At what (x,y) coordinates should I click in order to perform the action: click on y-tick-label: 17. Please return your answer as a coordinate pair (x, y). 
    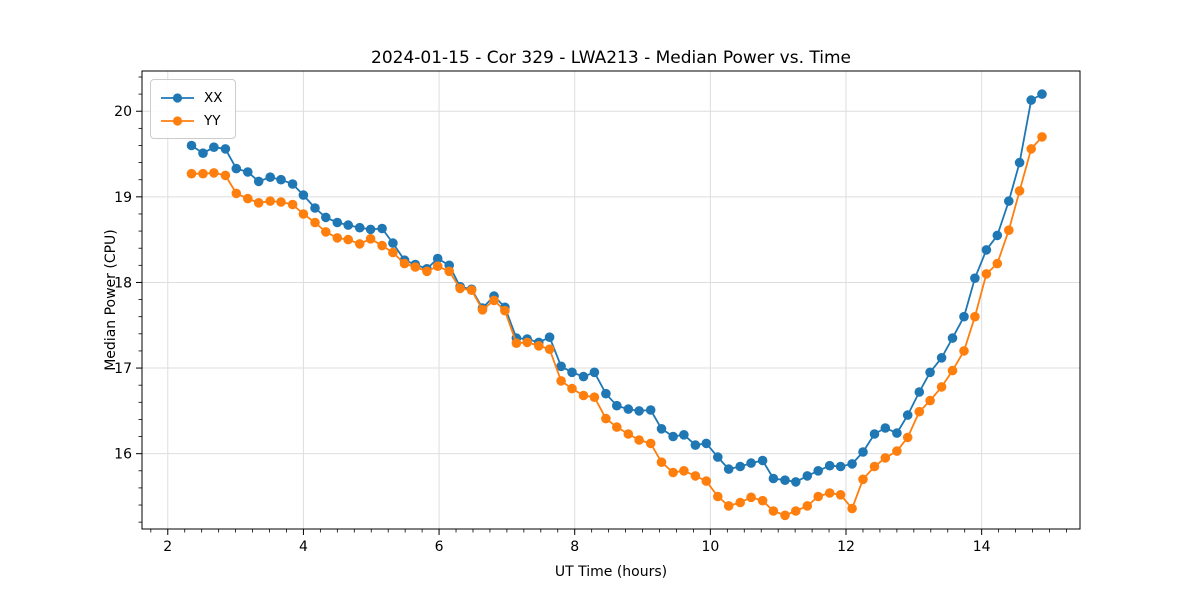
    Looking at the image, I should click on (123, 369).